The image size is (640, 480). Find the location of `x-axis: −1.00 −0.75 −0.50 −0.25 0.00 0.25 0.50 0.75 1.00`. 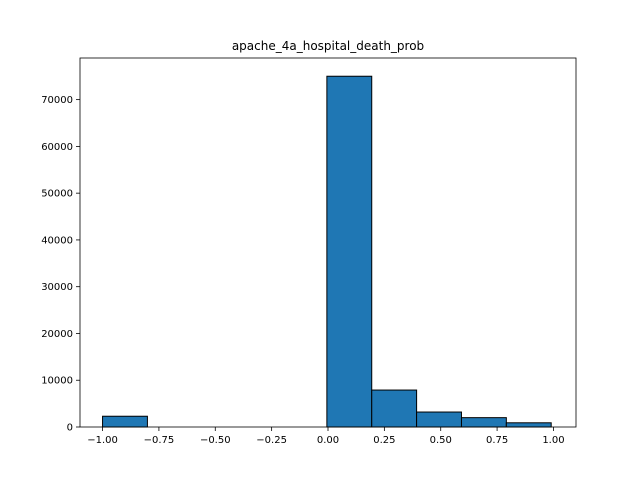

x-axis: −1.00 −0.75 −0.50 −0.25 0.00 0.25 0.50 0.75 1.00 is located at coordinates (326, 436).